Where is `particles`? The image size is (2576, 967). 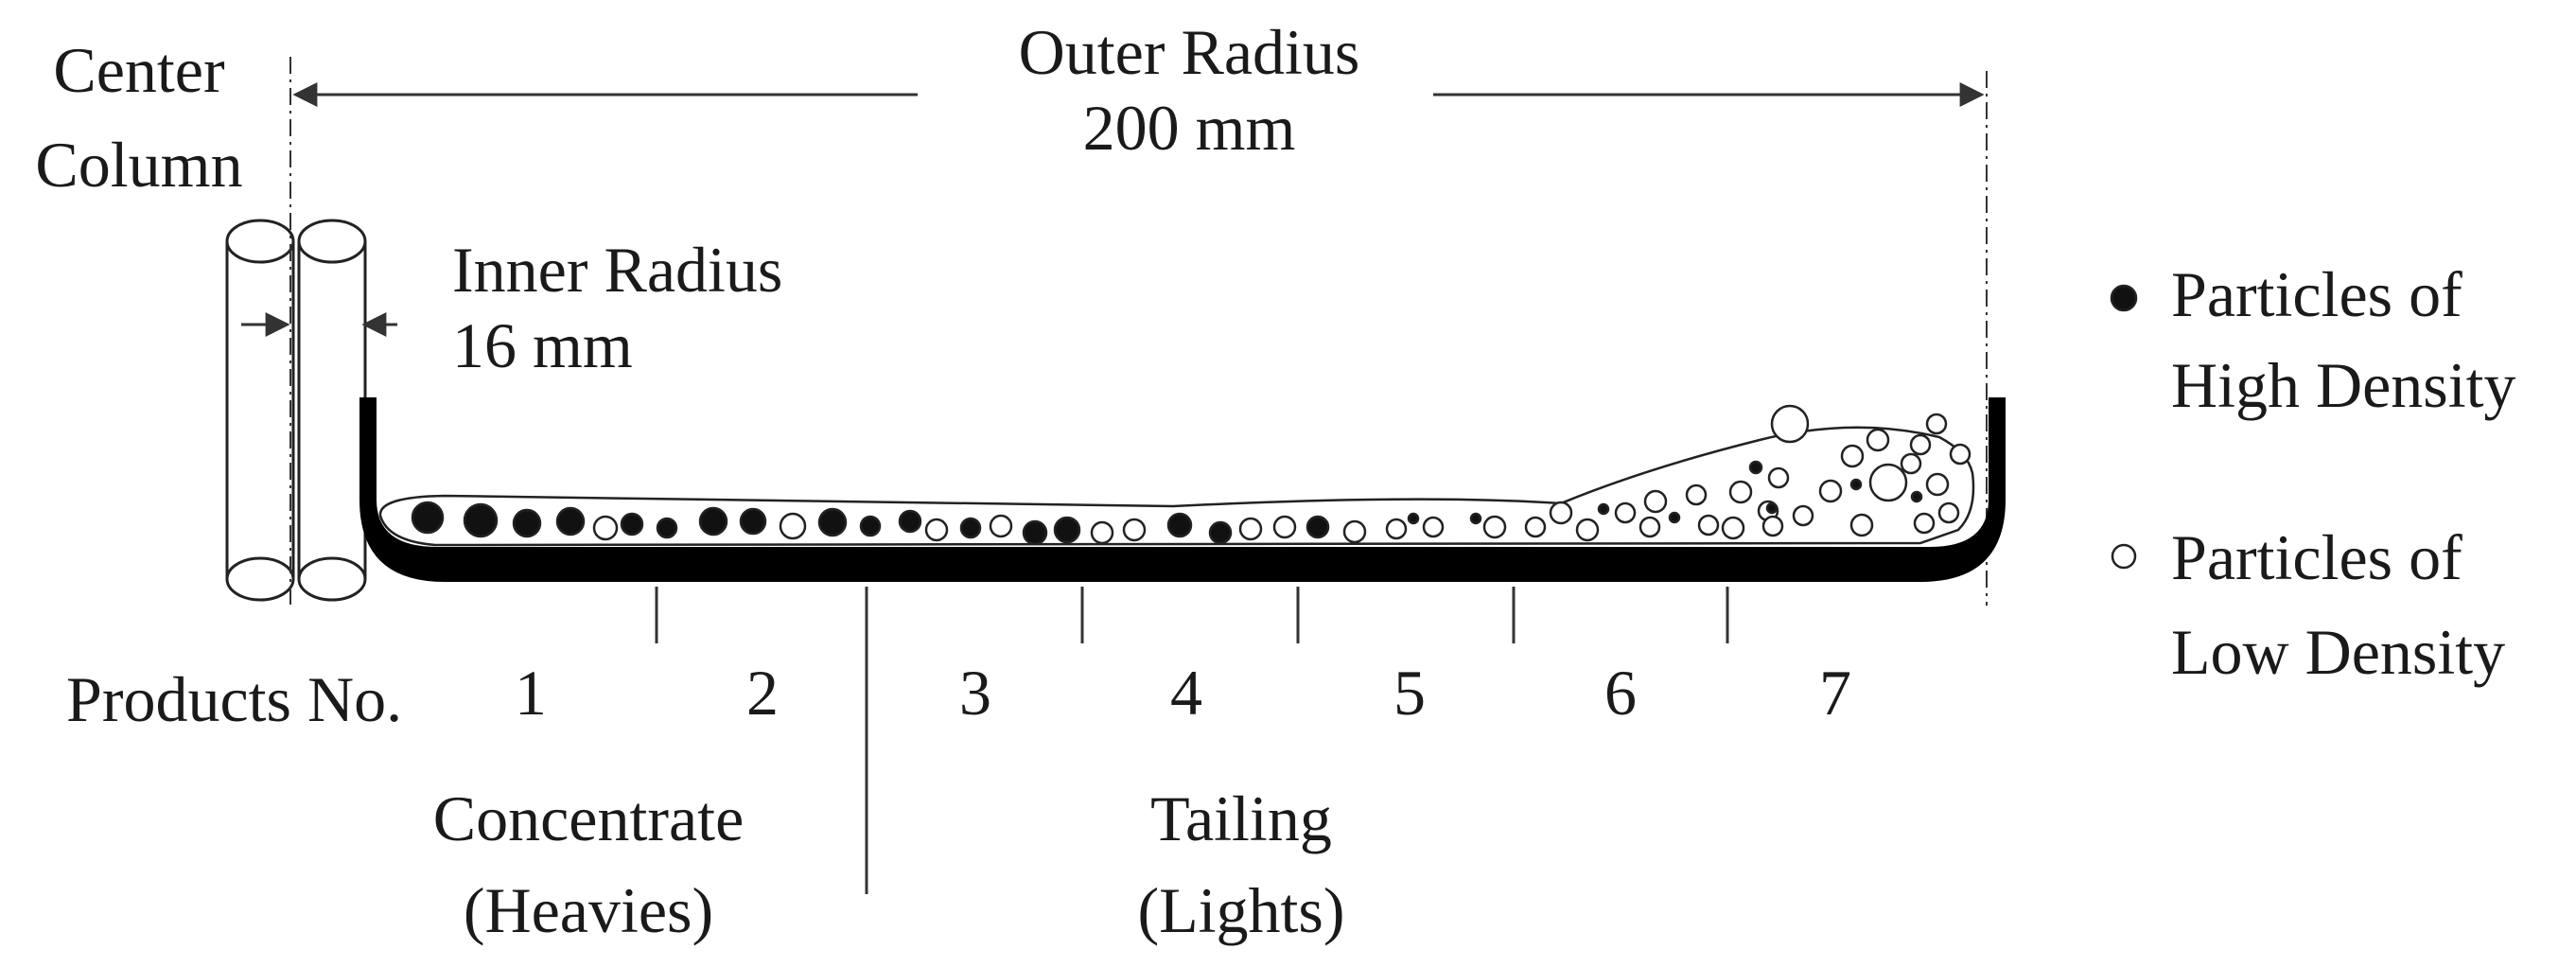 particles is located at coordinates (1191, 475).